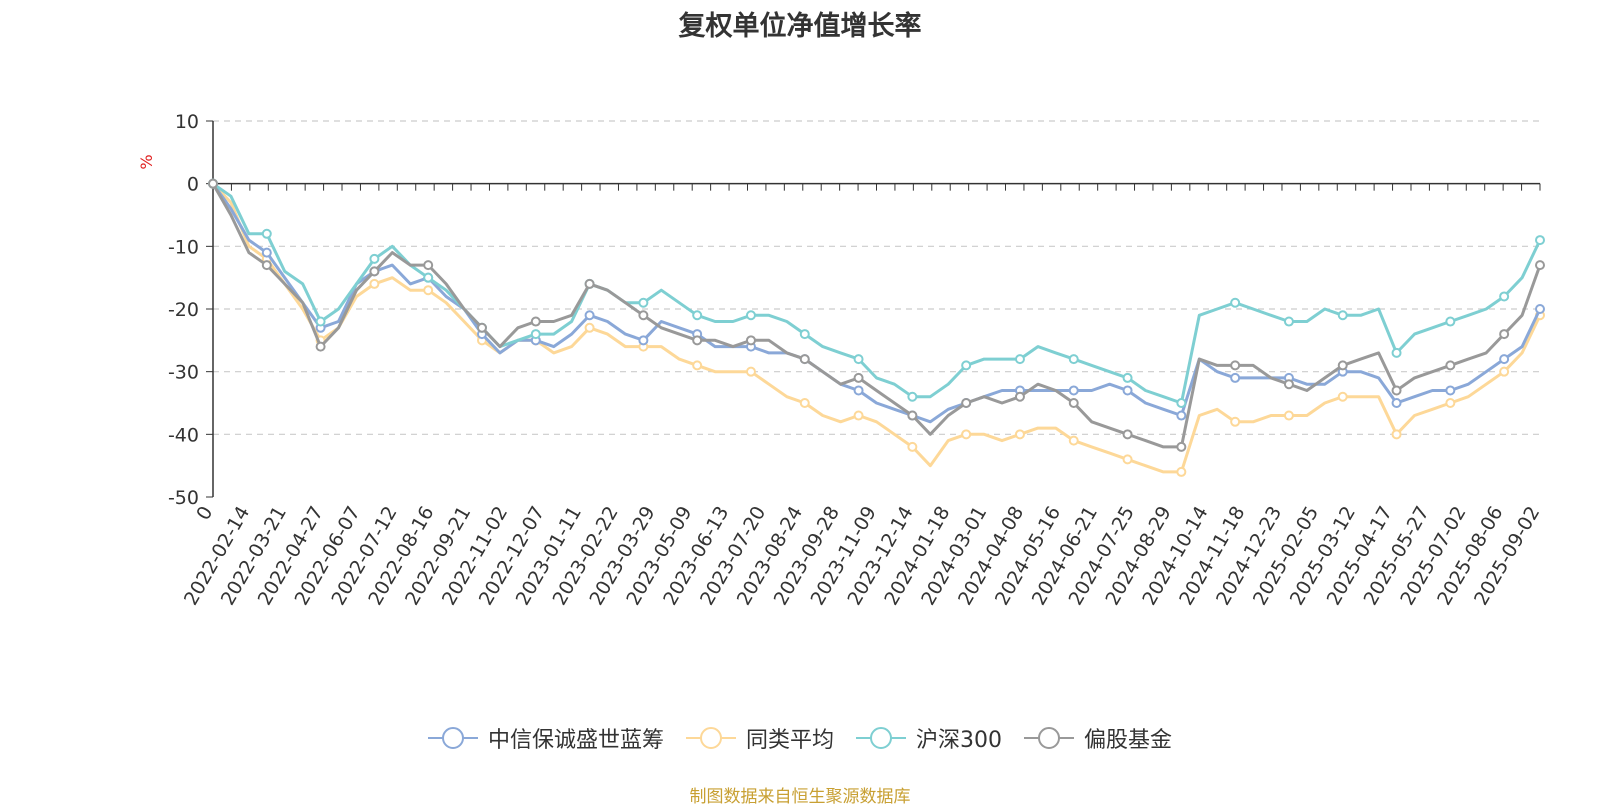  Describe the element at coordinates (575, 740) in the screenshot. I see `legend-label: 中信保诚盛世蓝筹` at that location.